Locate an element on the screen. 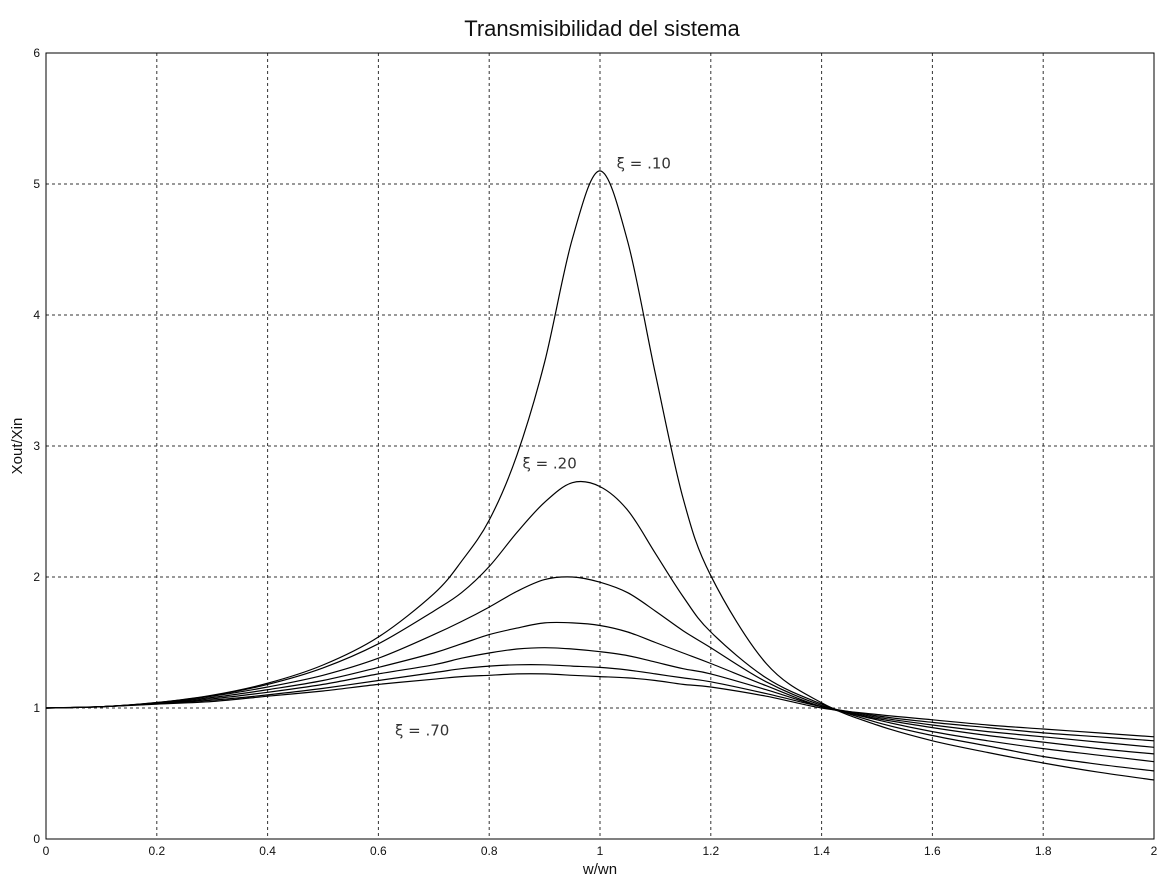 Image resolution: width=1161 pixels, height=890 pixels. x-tick-label: 2 is located at coordinates (1154, 851).